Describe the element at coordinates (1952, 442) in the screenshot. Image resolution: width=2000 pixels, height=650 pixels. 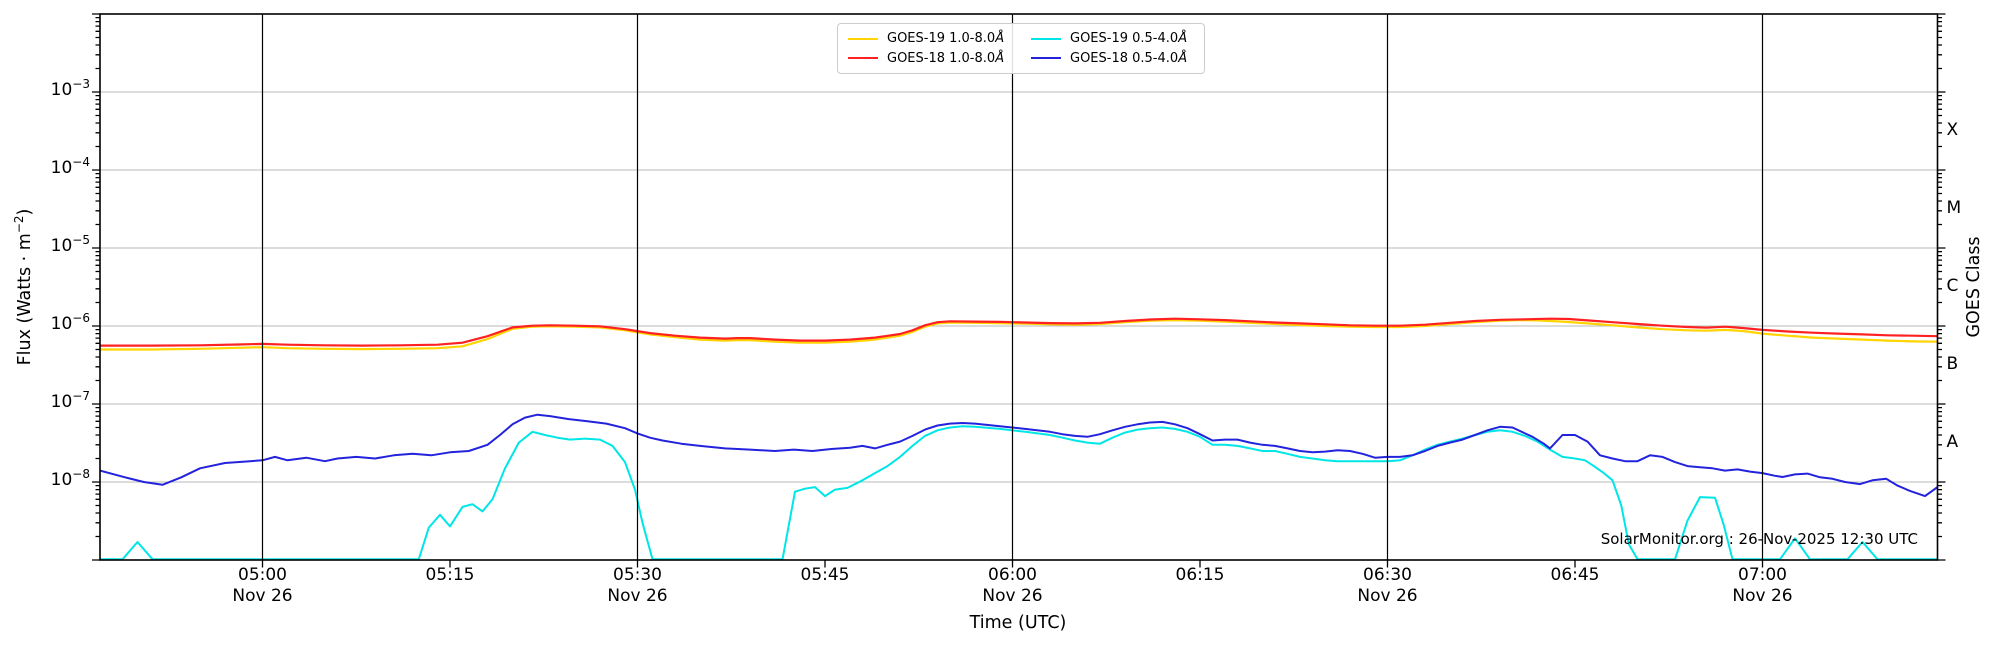
I see `goes-class-label-a: A` at that location.